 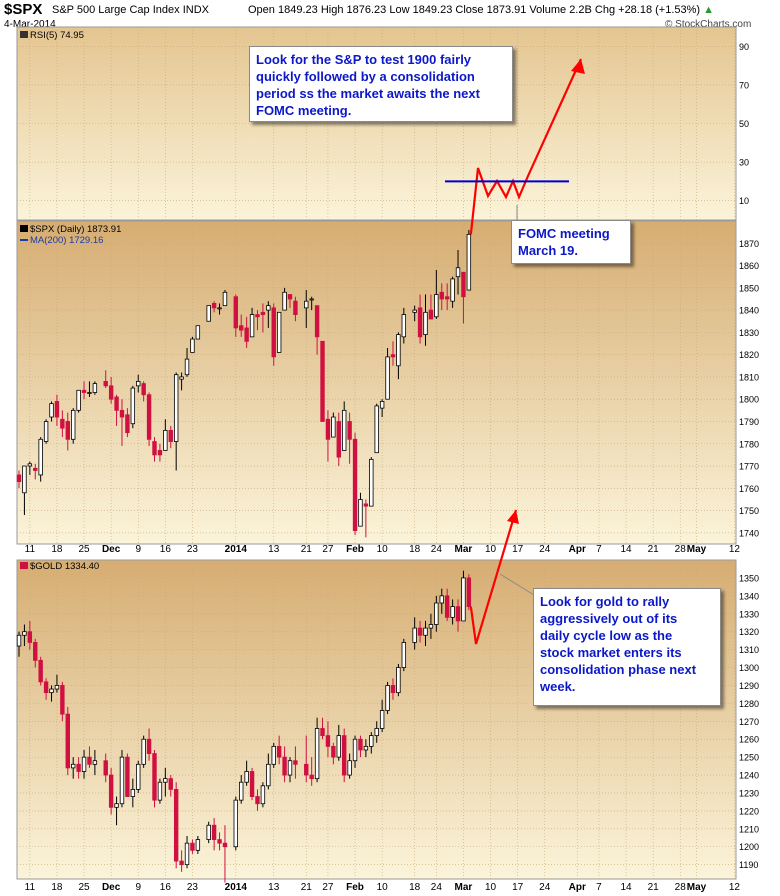 I want to click on note-line: Look for gold to rally, so click(x=605, y=601).